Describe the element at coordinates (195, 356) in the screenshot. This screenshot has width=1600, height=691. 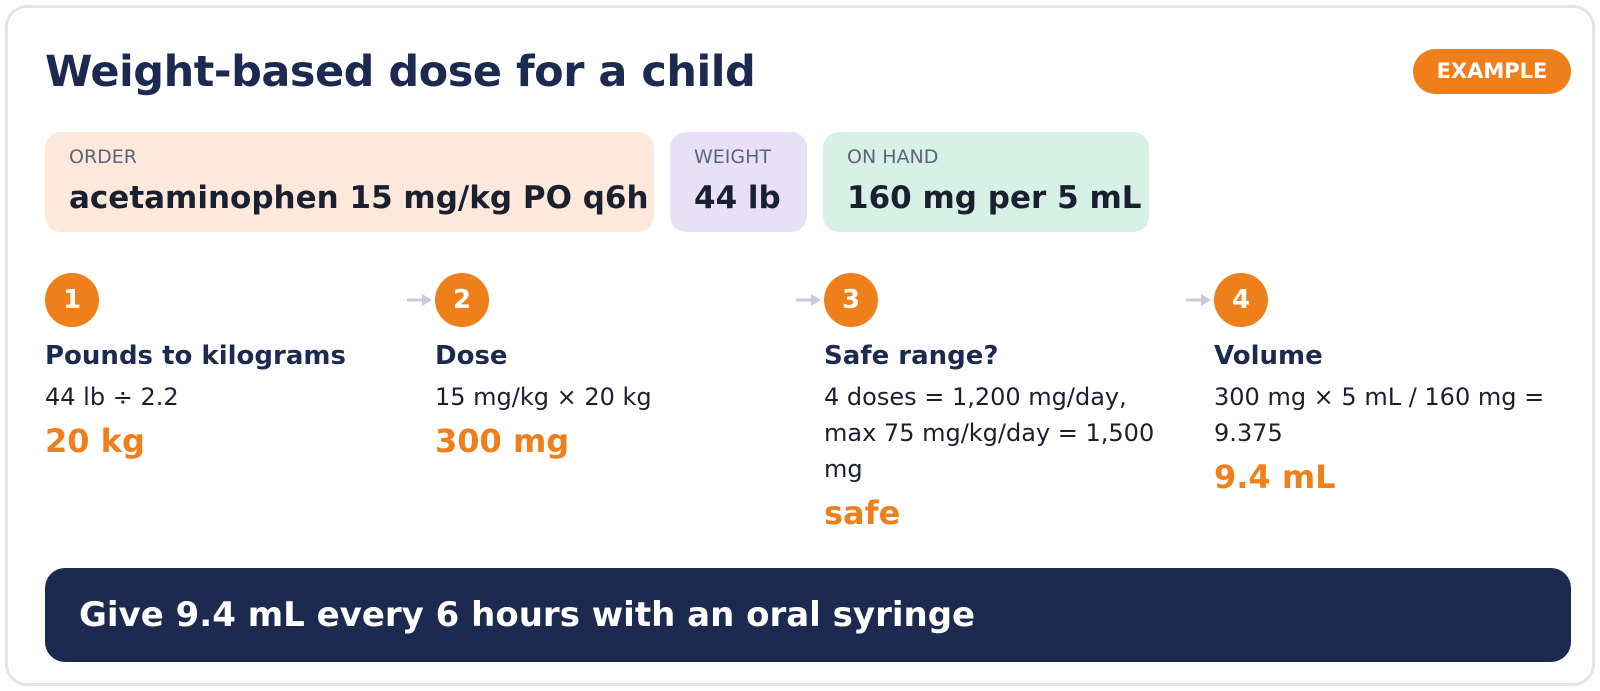
I see `step-title: Pounds to kilograms` at that location.